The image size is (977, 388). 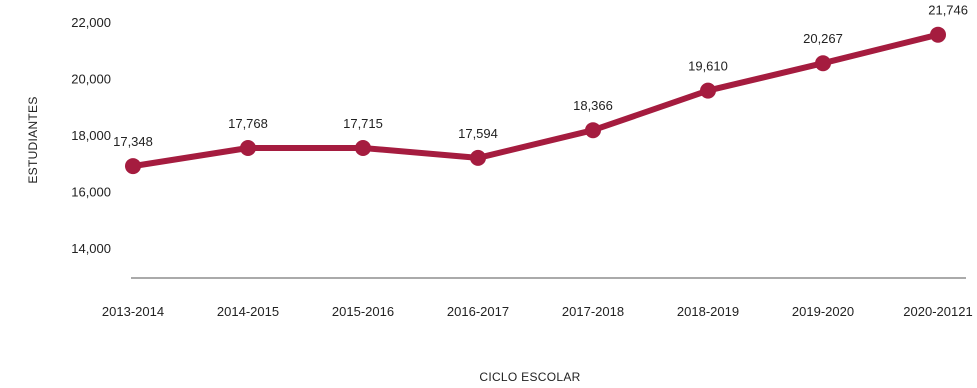 What do you see at coordinates (478, 133) in the screenshot?
I see `data-label: 17,594` at bounding box center [478, 133].